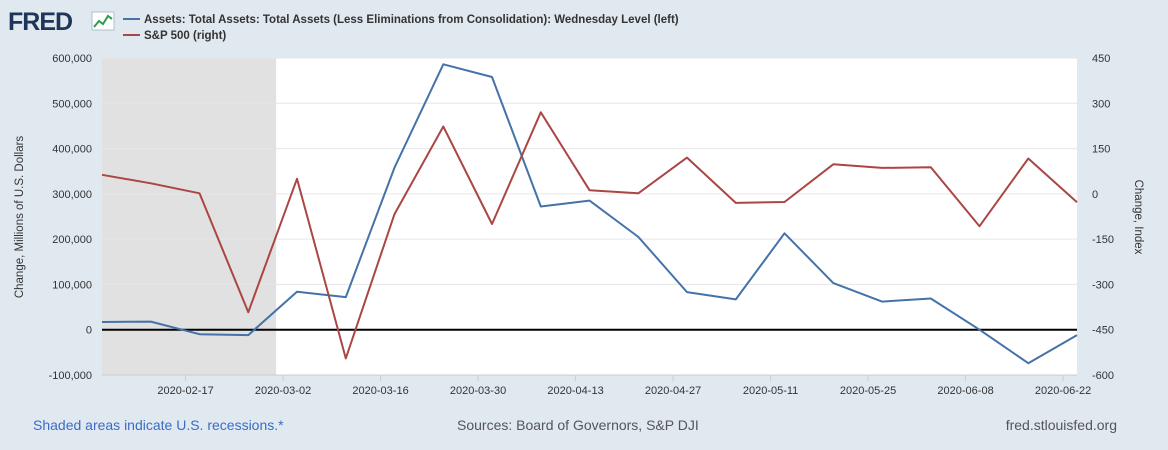 This screenshot has height=450, width=1168. I want to click on x-tick-label: 2020-04-13, so click(575, 391).